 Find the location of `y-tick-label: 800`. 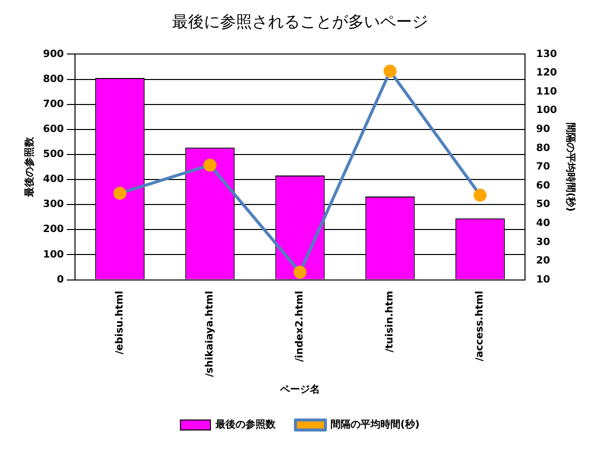

y-tick-label: 800 is located at coordinates (53, 79).